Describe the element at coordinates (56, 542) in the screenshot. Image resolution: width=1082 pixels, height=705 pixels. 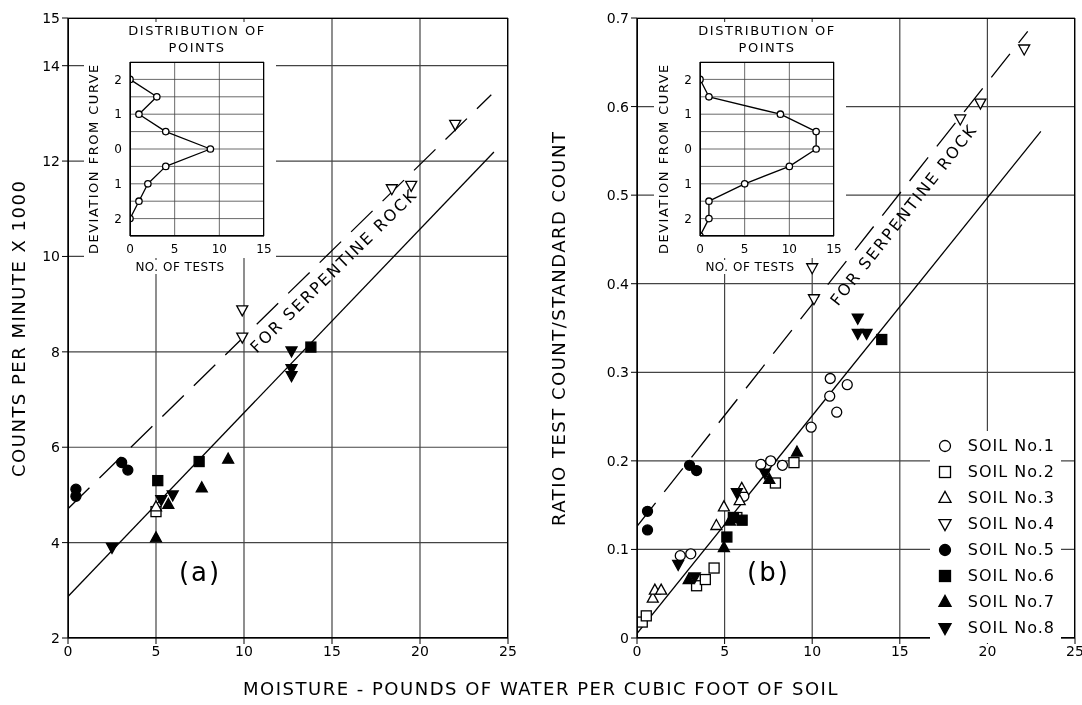
I see `y-tick-label: 4` at that location.